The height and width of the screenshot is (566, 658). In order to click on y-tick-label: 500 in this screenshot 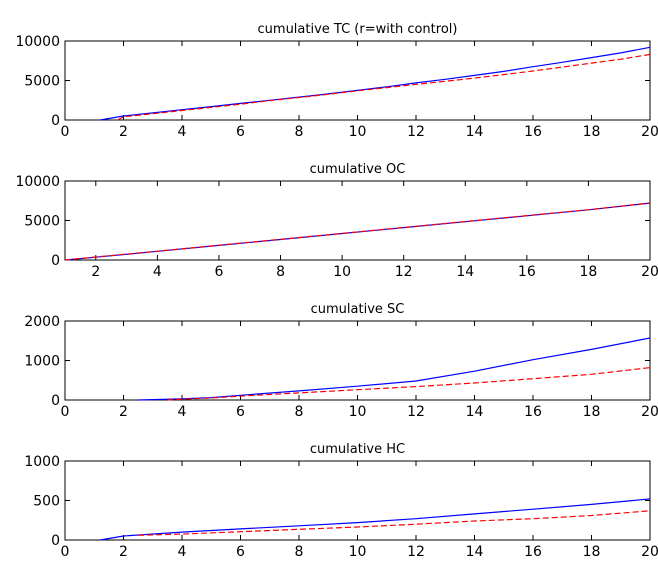, I will do `click(46, 502)`.